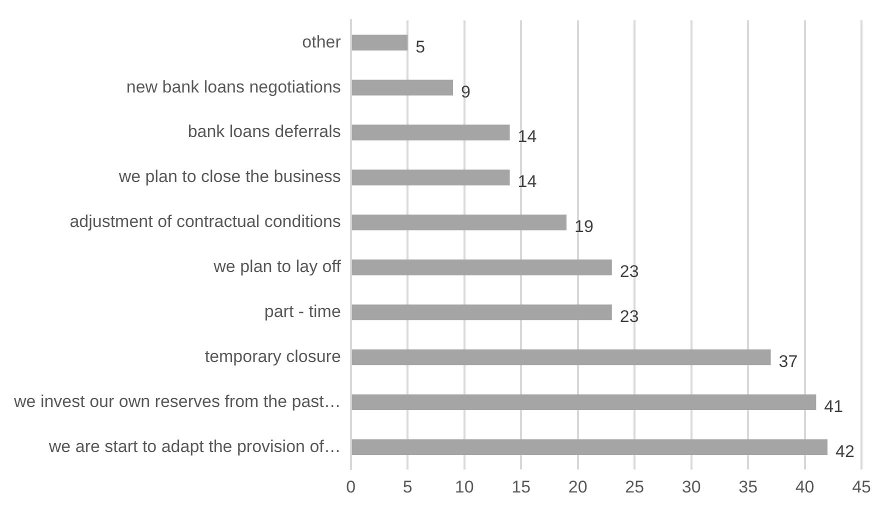  Describe the element at coordinates (264, 132) in the screenshot. I see `y-tick-label: bank loans deferrals` at that location.